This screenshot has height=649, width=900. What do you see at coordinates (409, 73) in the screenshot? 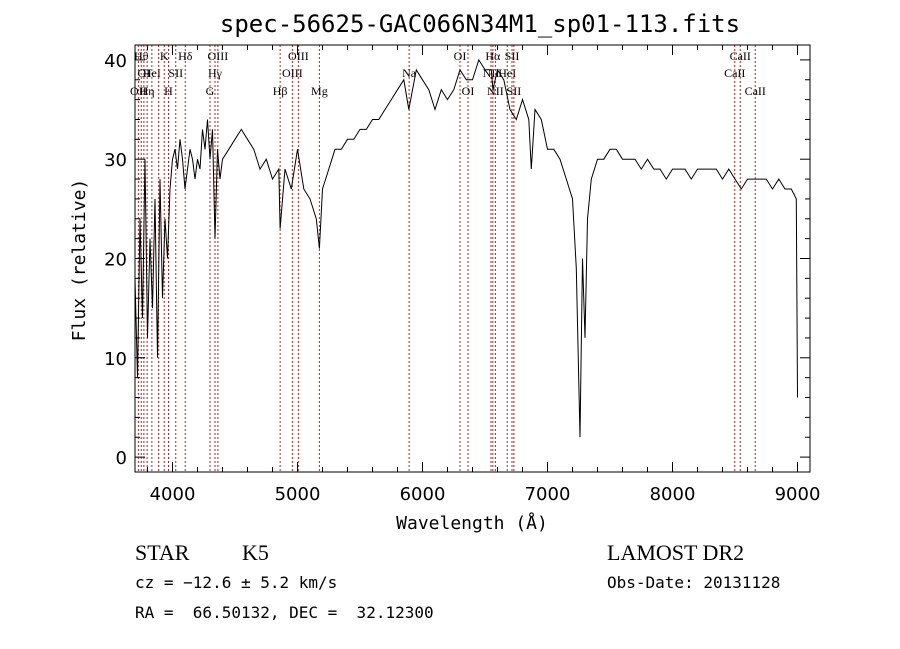
I see `line-marker-label: Na` at bounding box center [409, 73].